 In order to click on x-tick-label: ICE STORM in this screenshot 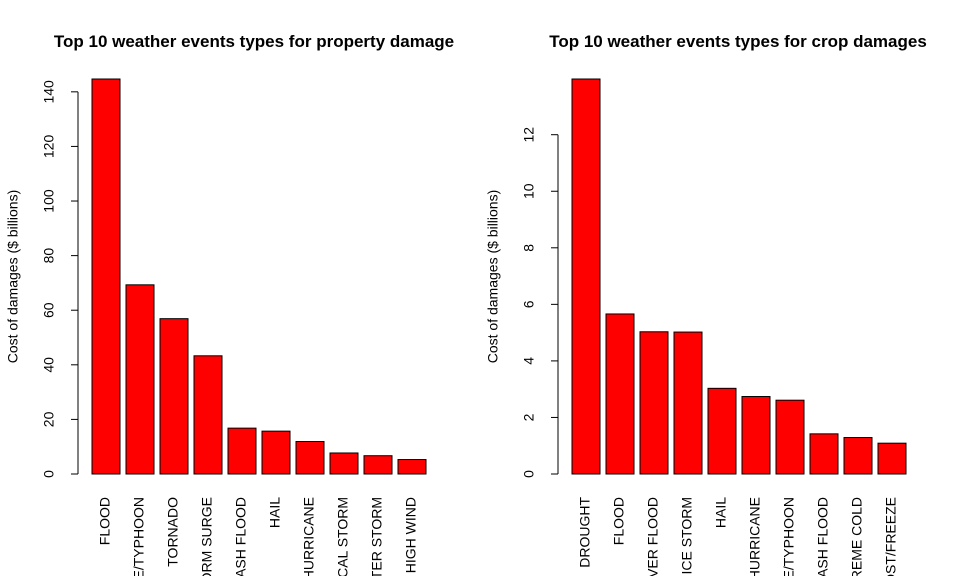, I will do `click(687, 536)`.